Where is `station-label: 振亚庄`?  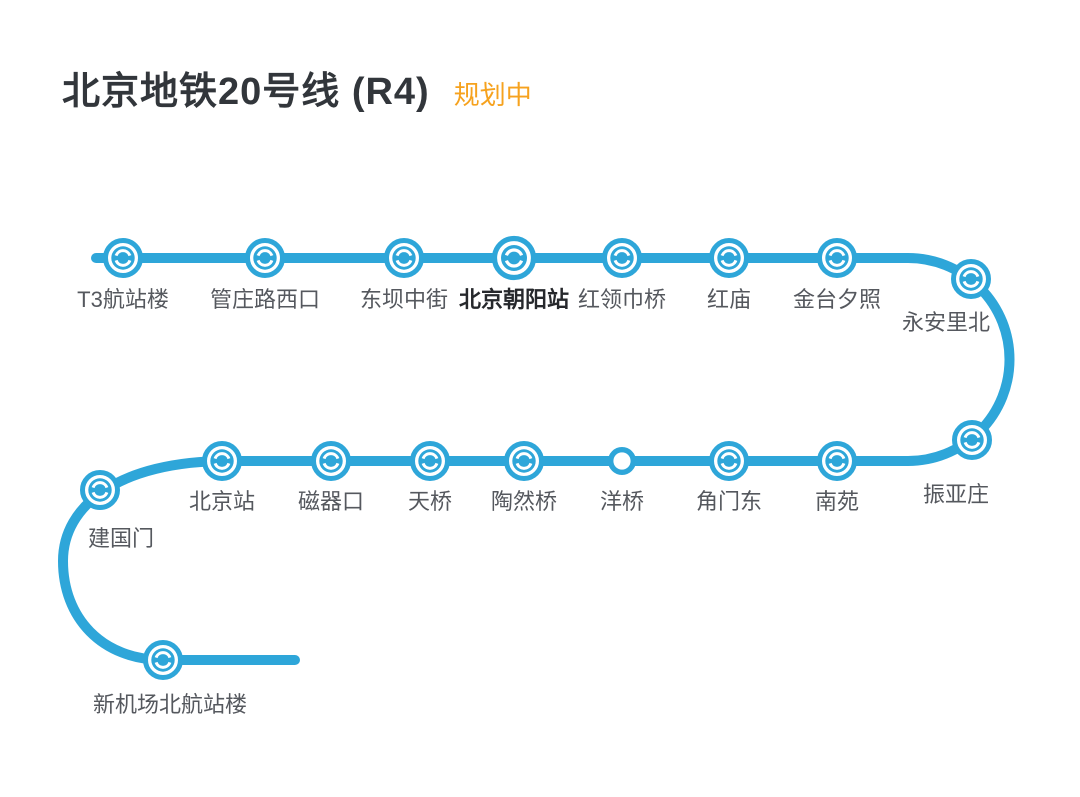
station-label: 振亚庄 is located at coordinates (956, 494).